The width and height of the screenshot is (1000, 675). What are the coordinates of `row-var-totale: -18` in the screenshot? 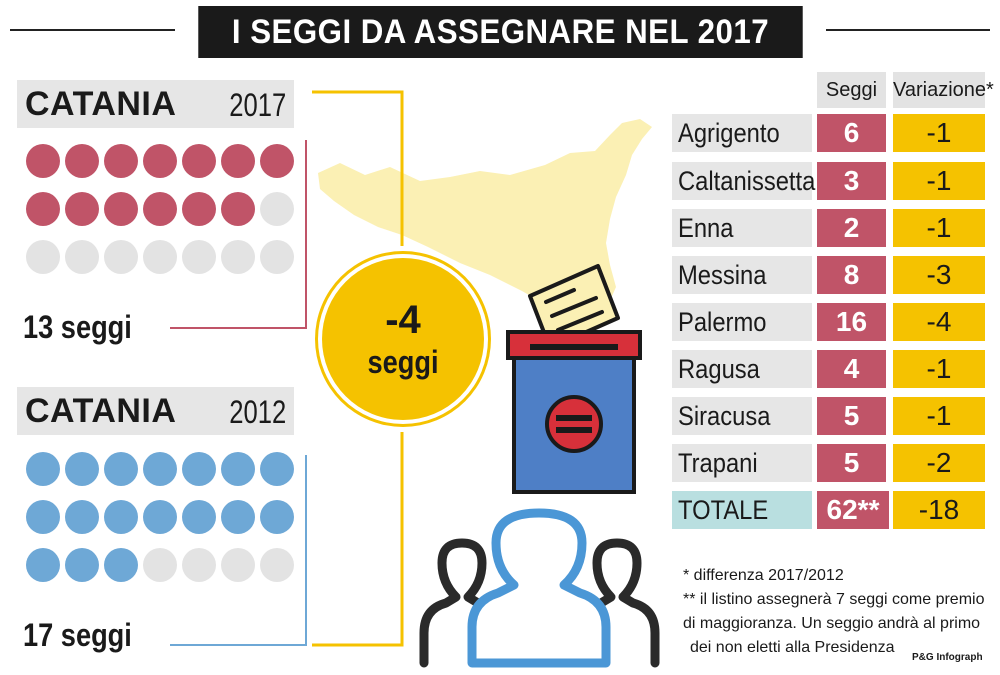 It's located at (939, 510).